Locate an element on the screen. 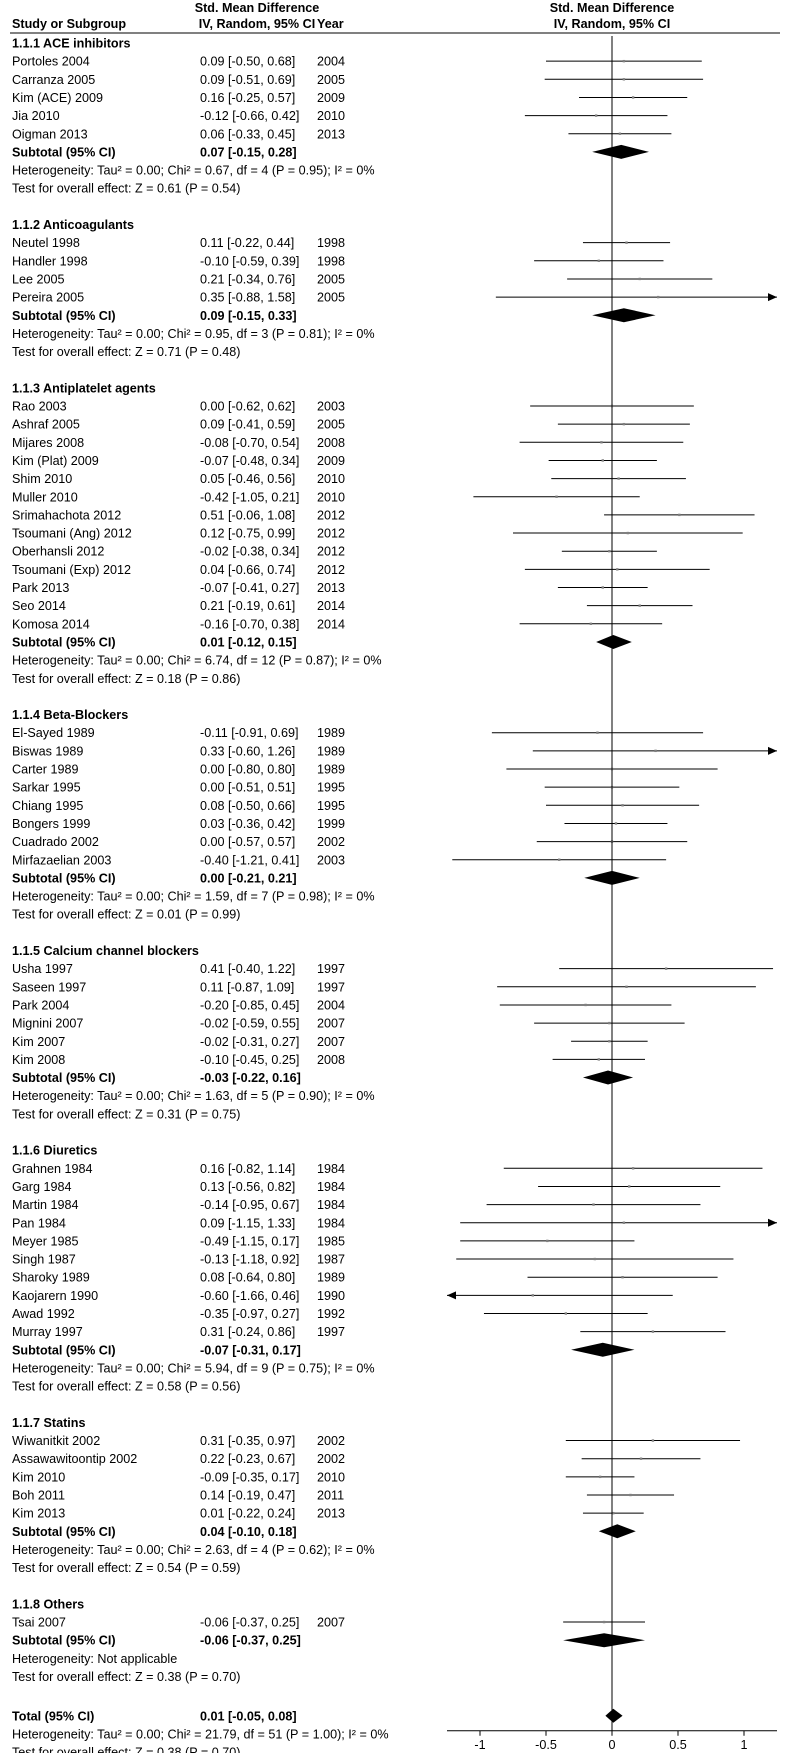  study-name: Tsoumani (Ang) 2012 is located at coordinates (72, 534).